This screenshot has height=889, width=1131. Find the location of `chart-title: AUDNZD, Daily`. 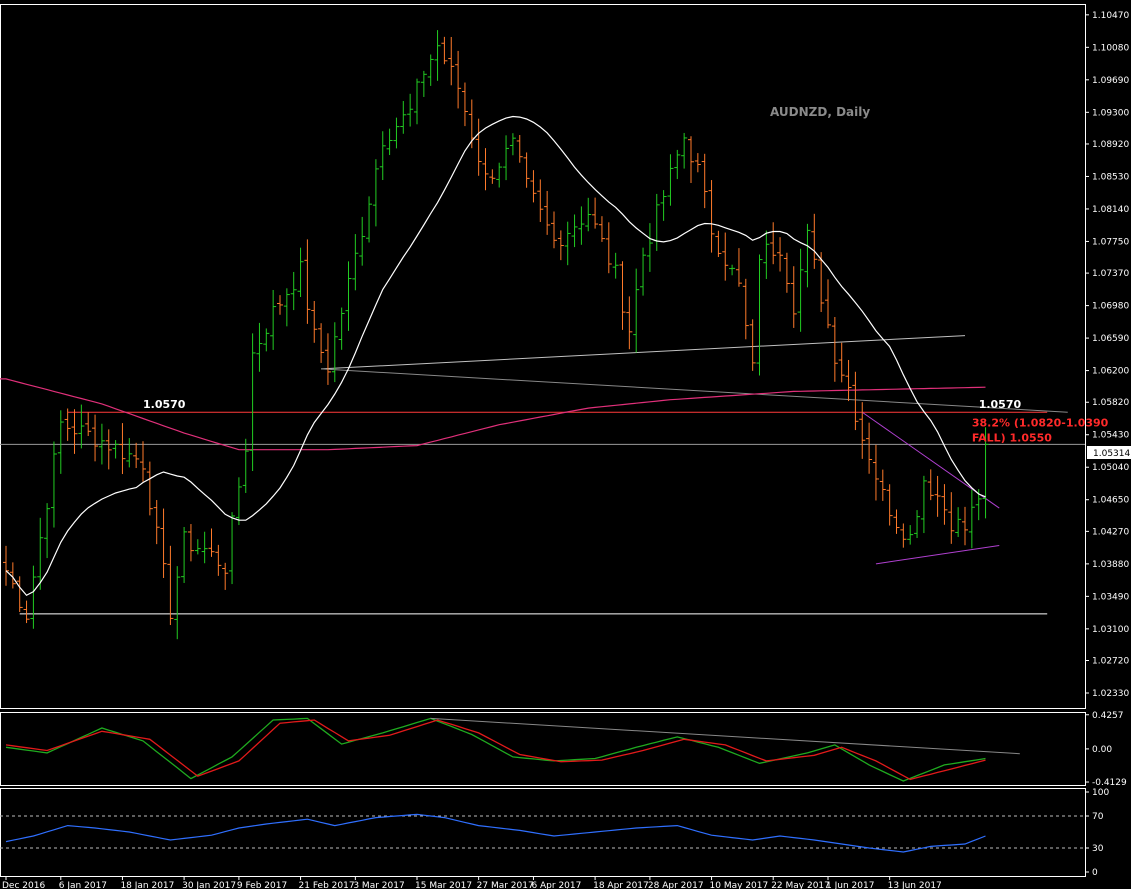

chart-title: AUDNZD, Daily is located at coordinates (820, 112).